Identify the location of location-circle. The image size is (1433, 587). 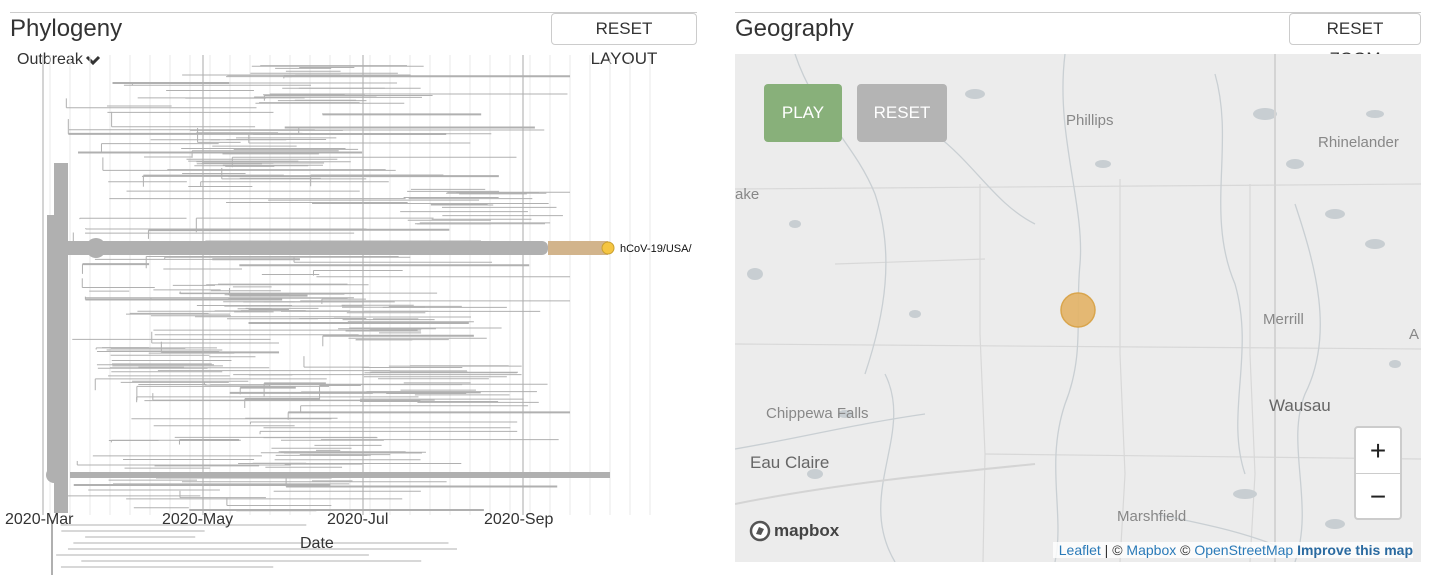
(1078, 310).